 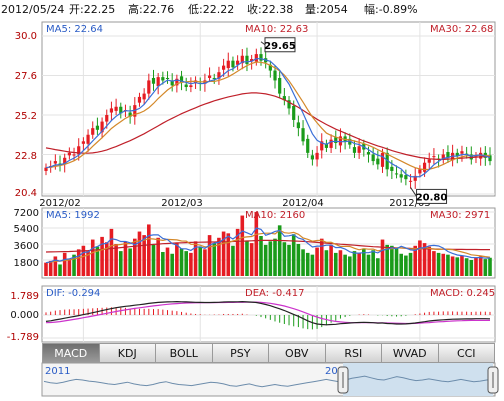 What do you see at coordinates (331, 371) in the screenshot?
I see `navigator-label-20: 20` at bounding box center [331, 371].